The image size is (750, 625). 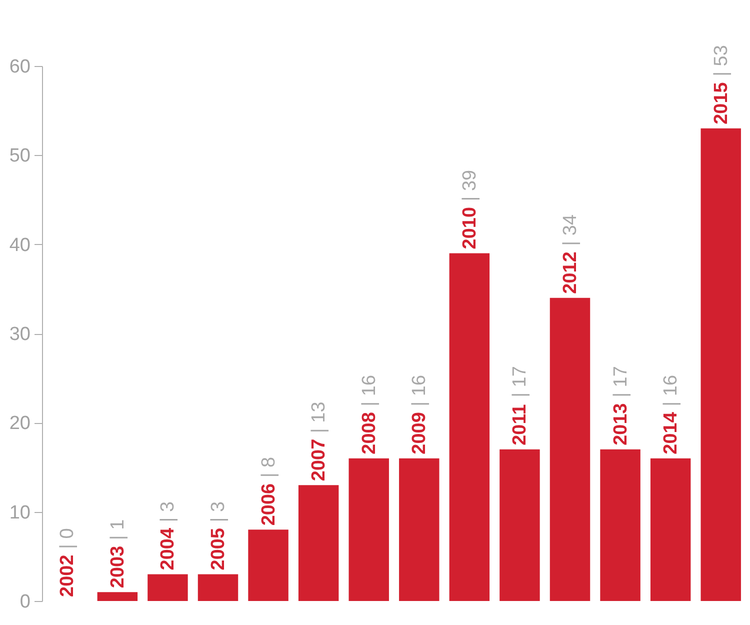 What do you see at coordinates (218, 549) in the screenshot?
I see `x-tick-label: 2005` at bounding box center [218, 549].